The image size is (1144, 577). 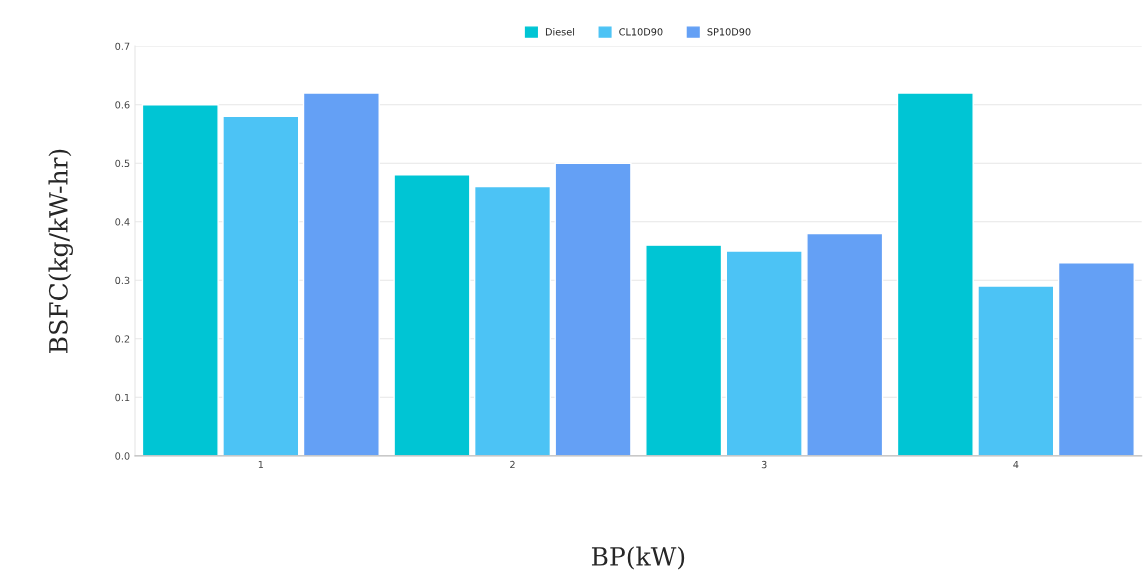 What do you see at coordinates (729, 32) in the screenshot?
I see `legend-label: SP10D90` at bounding box center [729, 32].